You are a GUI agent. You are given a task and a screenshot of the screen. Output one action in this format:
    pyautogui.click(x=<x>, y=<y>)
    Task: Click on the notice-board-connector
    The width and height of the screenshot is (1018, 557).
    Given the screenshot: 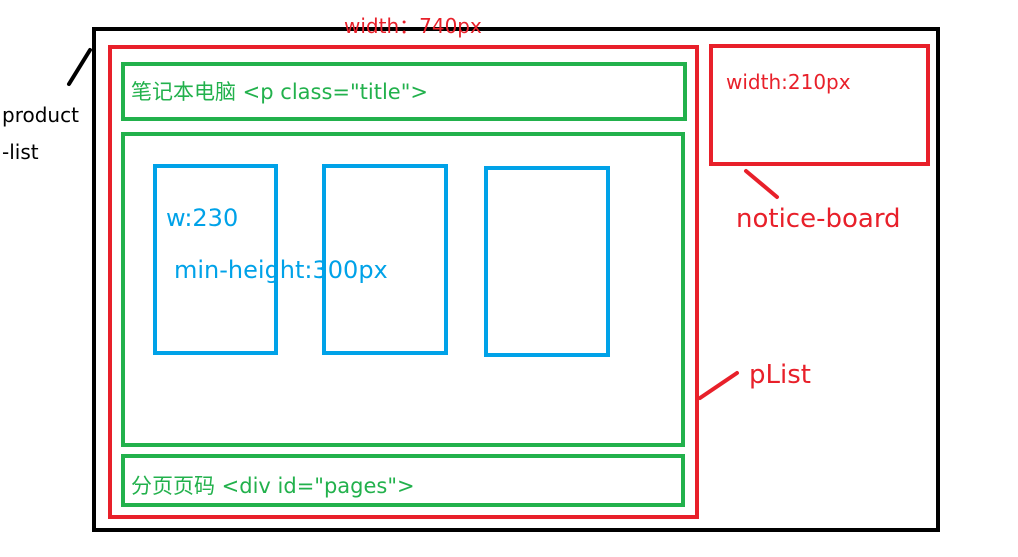 What is the action you would take?
    pyautogui.click(x=761, y=184)
    